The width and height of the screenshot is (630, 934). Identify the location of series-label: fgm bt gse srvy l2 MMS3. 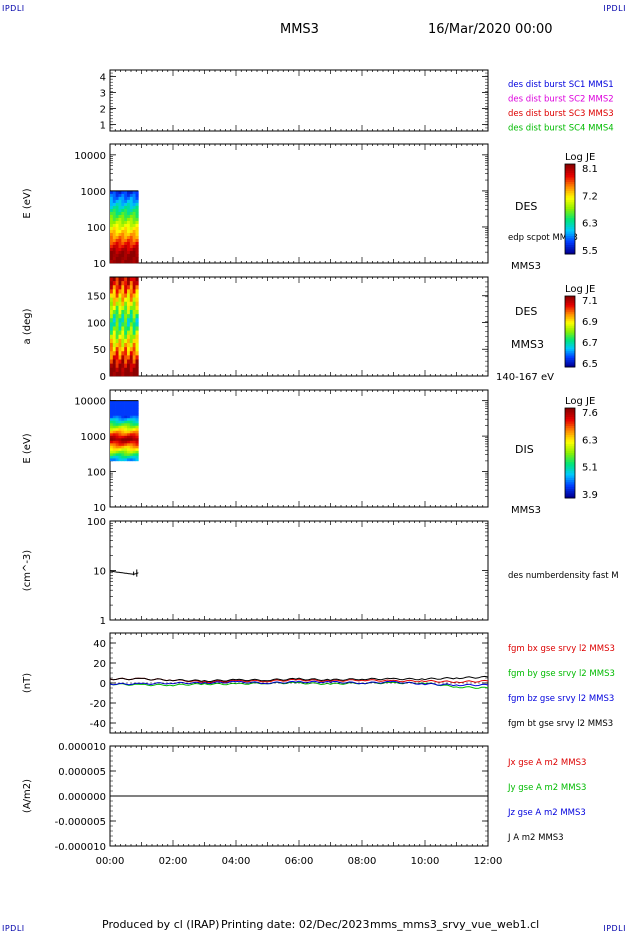
(560, 724).